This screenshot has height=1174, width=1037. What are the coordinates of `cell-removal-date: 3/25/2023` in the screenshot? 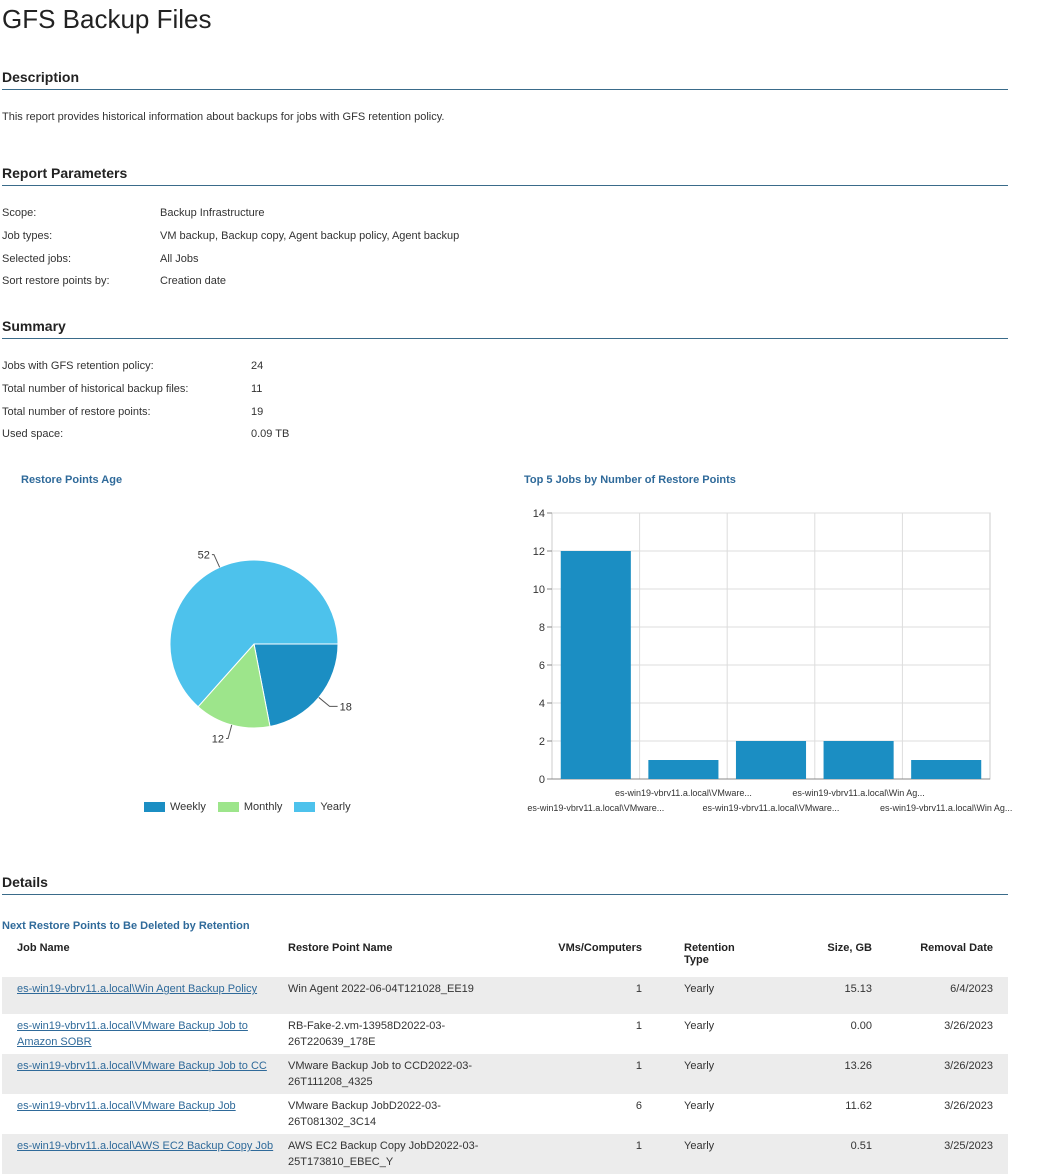 It's located at (943, 1154).